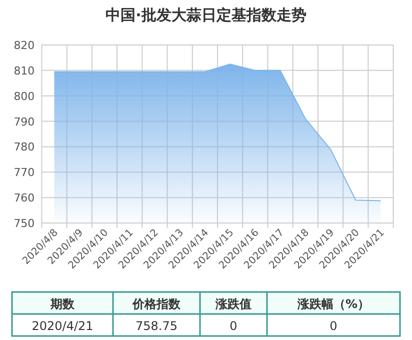 Image resolution: width=412 pixels, height=340 pixels. Describe the element at coordinates (24, 71) in the screenshot. I see `y-tick-label: 810` at that location.